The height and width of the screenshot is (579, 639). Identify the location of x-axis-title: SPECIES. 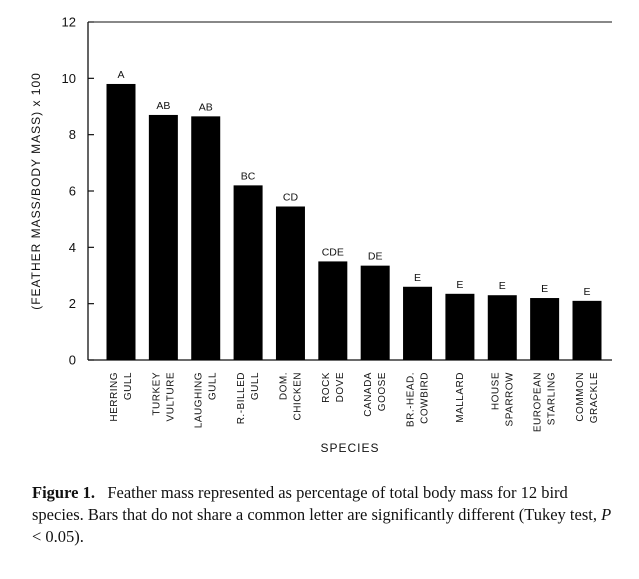
(349, 448).